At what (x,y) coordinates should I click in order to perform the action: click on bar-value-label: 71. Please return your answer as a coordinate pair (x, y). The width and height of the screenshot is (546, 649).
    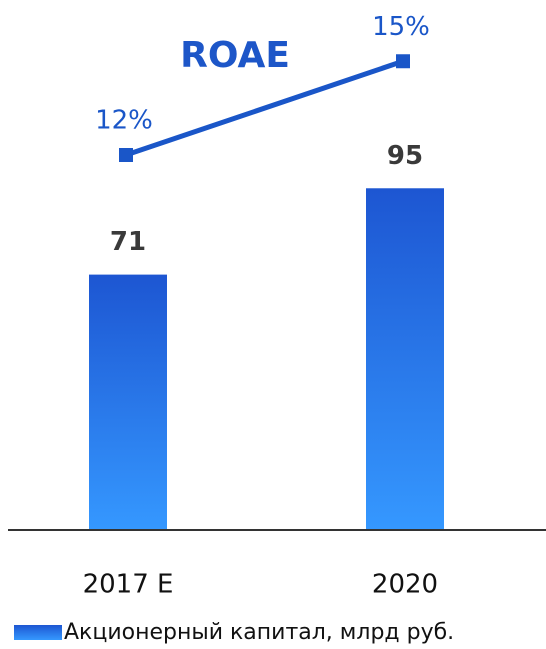
    Looking at the image, I should click on (128, 242).